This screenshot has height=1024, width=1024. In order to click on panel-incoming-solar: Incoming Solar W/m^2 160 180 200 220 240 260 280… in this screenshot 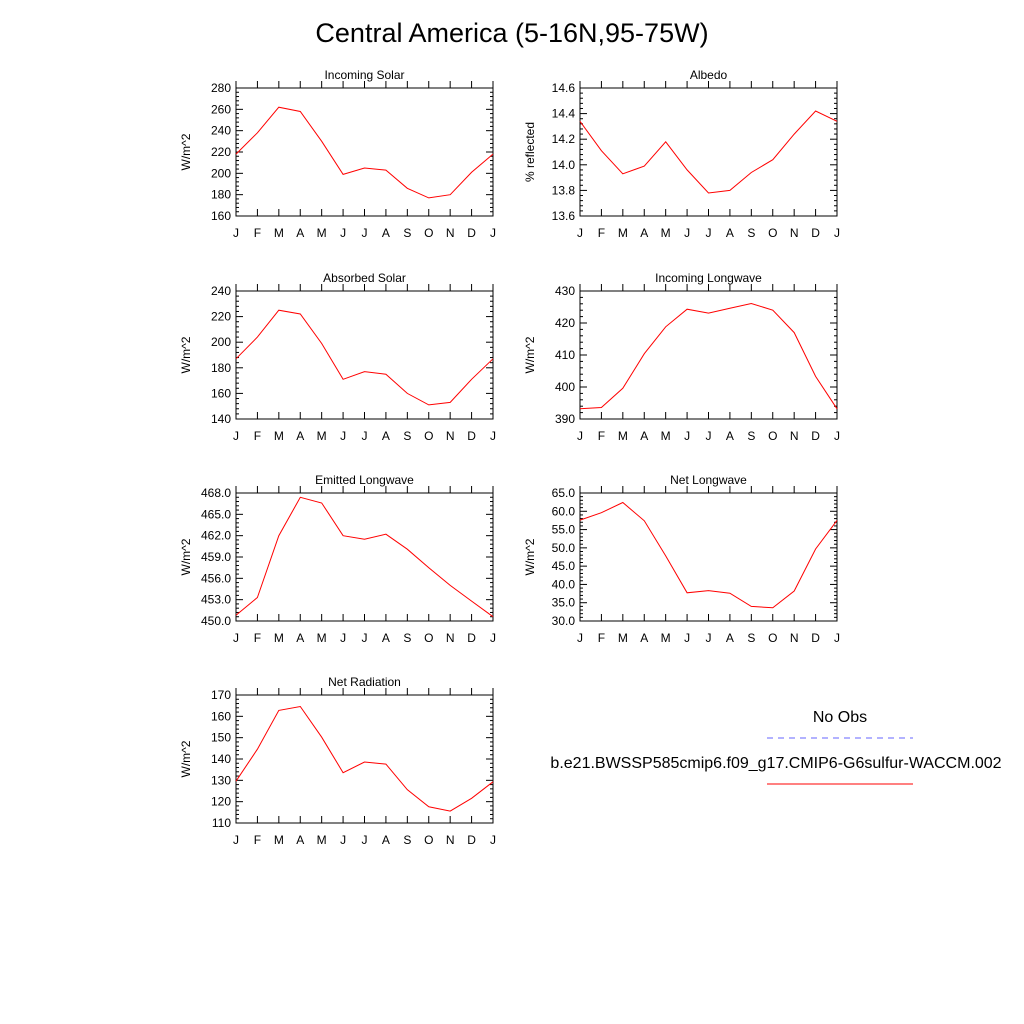, I will do `click(337, 154)`.